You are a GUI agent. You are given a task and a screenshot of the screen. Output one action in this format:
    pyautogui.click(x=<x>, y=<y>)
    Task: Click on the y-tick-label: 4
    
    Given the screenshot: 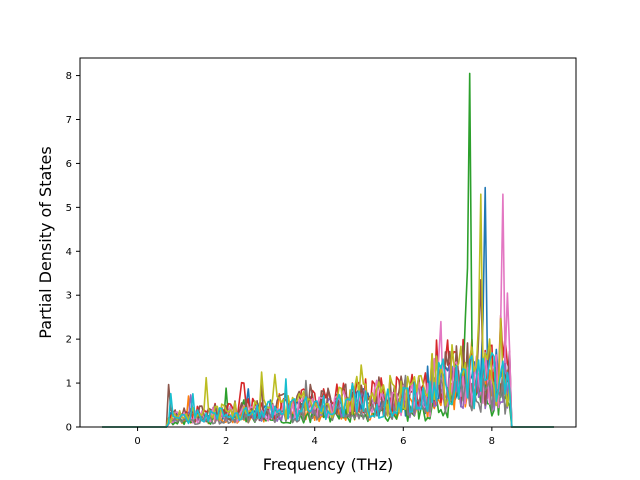 What is the action you would take?
    pyautogui.click(x=69, y=252)
    